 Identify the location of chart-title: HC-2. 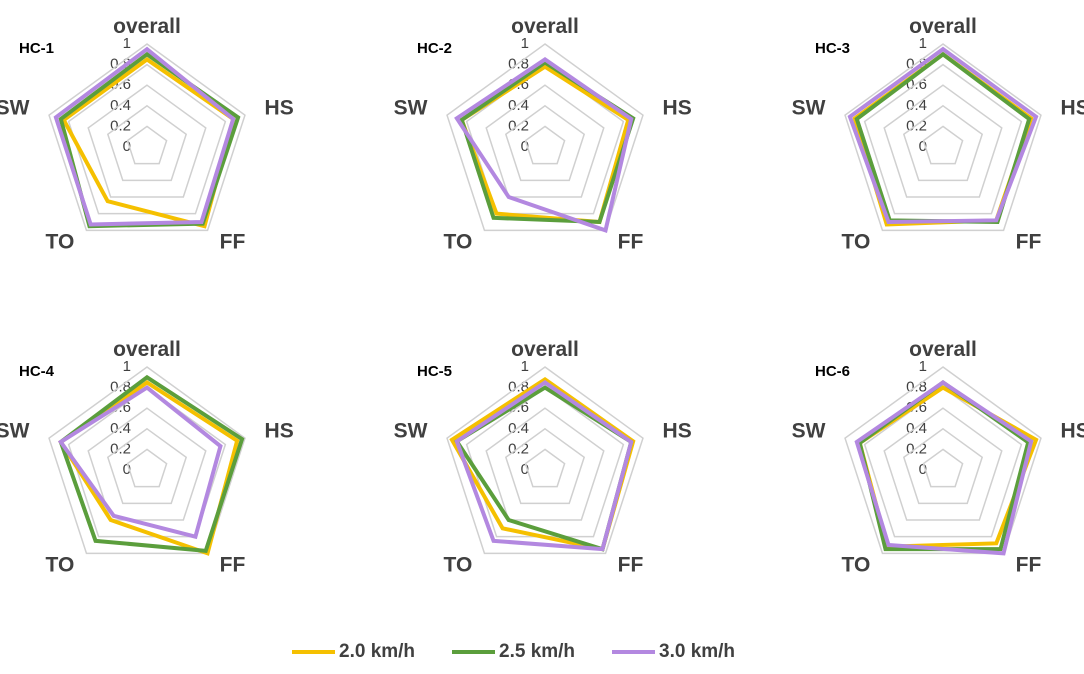
(434, 48).